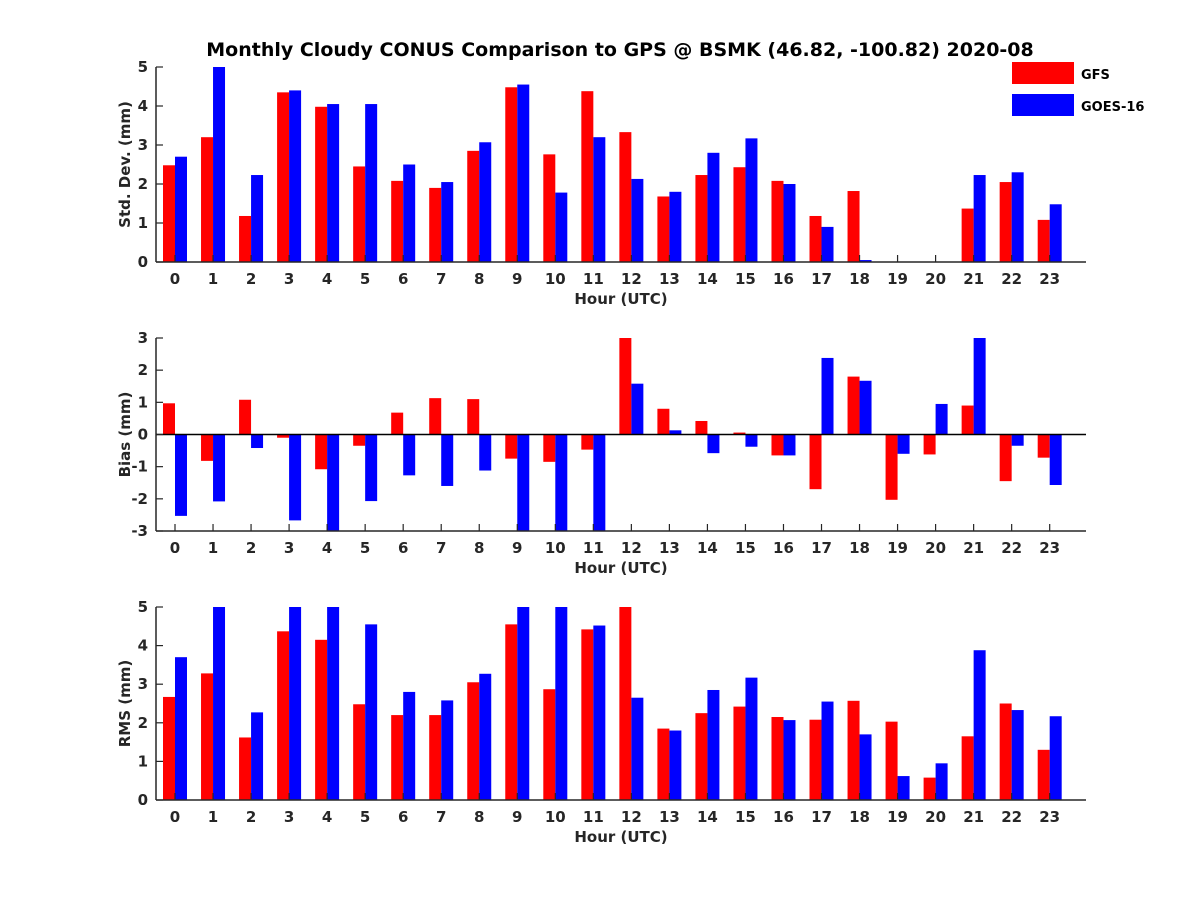  I want to click on y-tick-label: 4, so click(143, 646).